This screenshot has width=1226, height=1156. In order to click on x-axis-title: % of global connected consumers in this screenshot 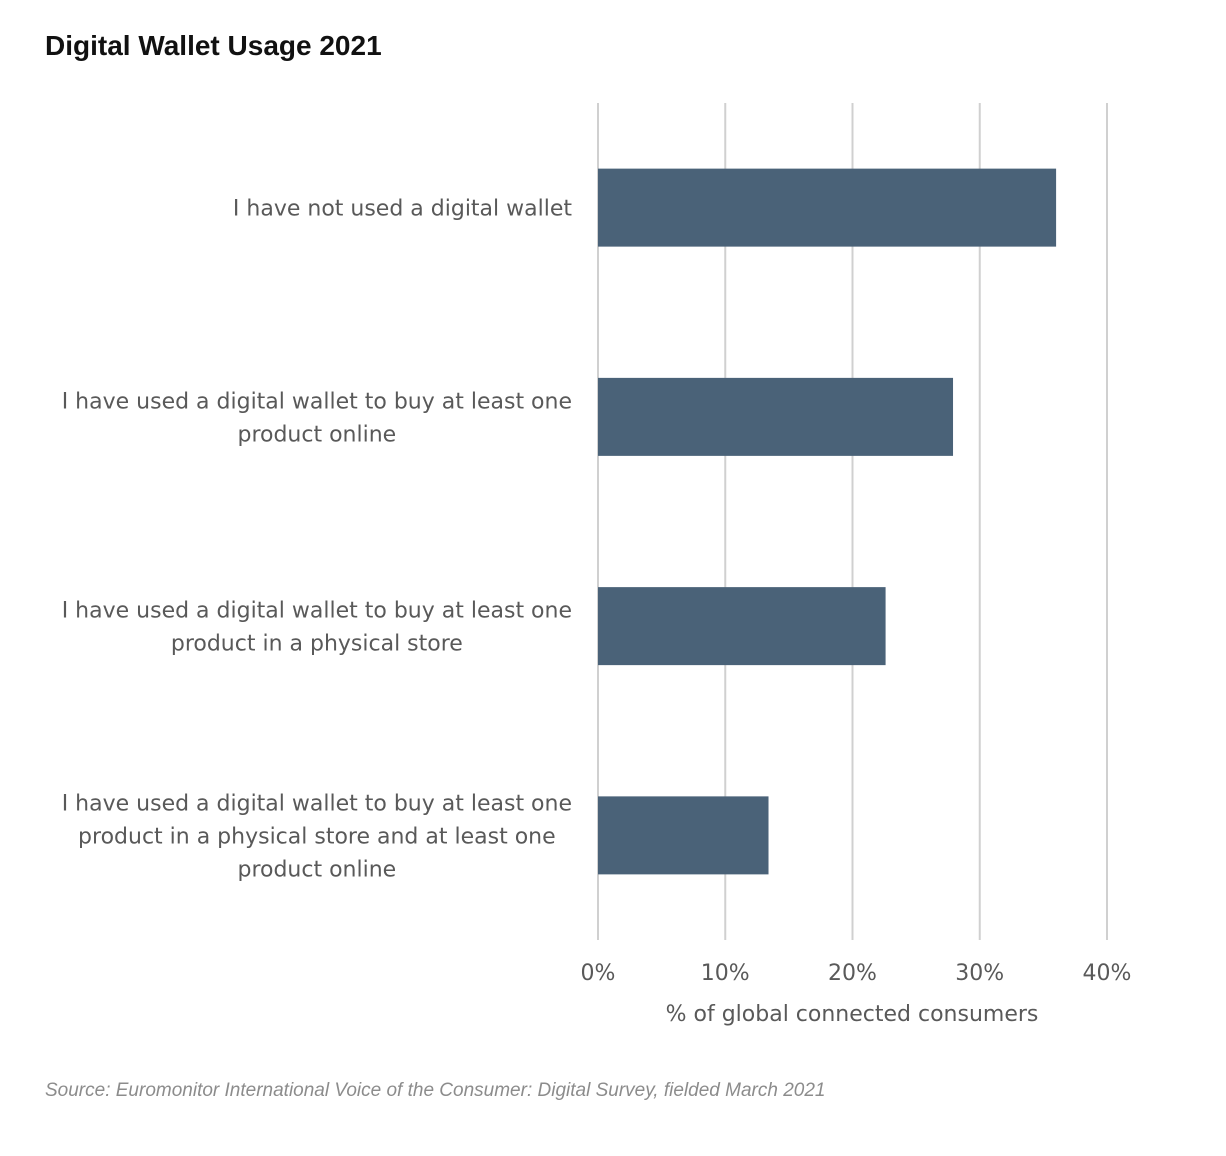, I will do `click(852, 1014)`.